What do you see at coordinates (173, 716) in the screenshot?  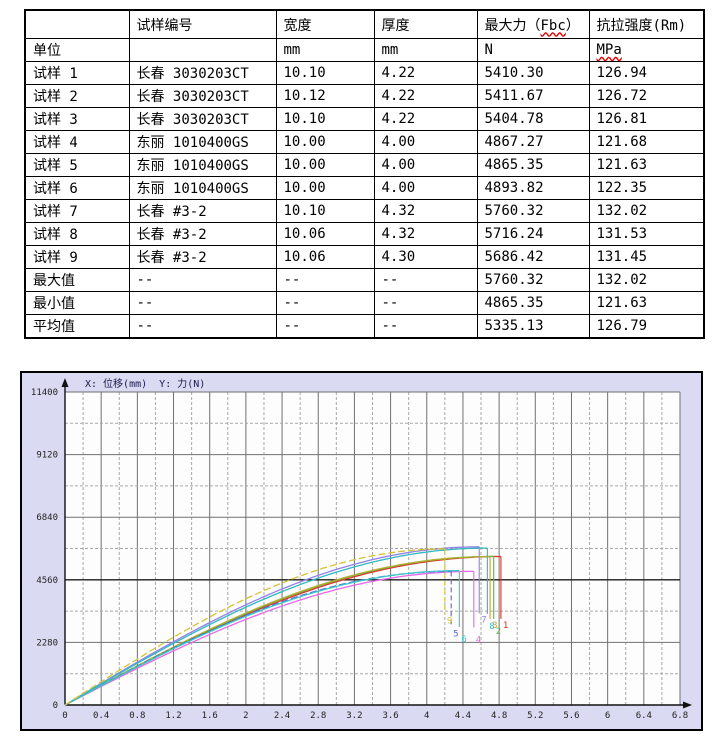 I see `x-tick-label: 1.2` at bounding box center [173, 716].